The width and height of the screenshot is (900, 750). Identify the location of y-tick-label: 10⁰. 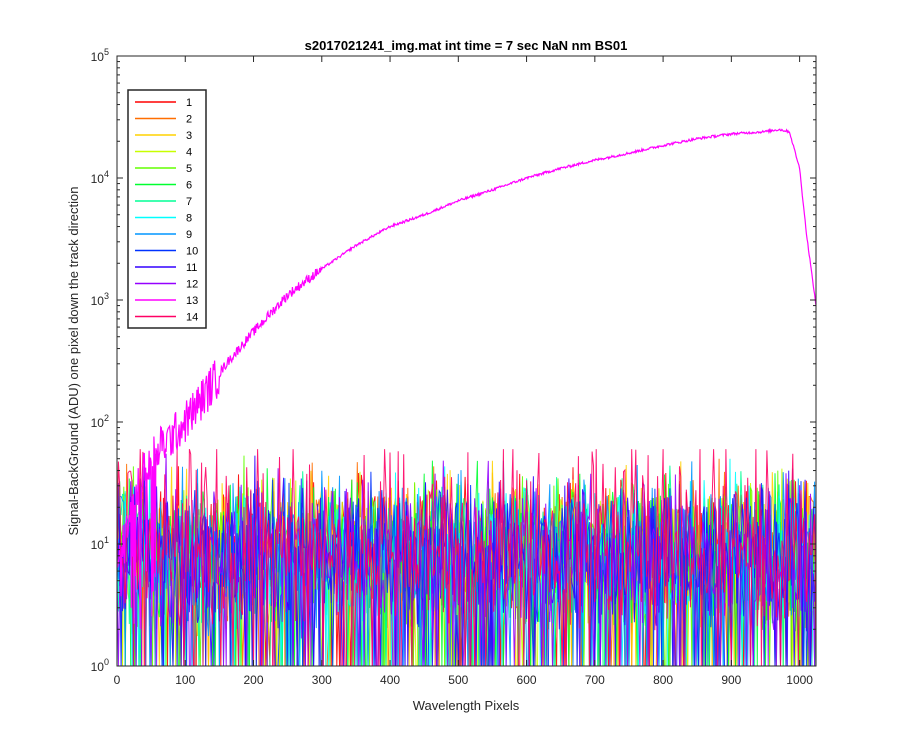
(100, 665).